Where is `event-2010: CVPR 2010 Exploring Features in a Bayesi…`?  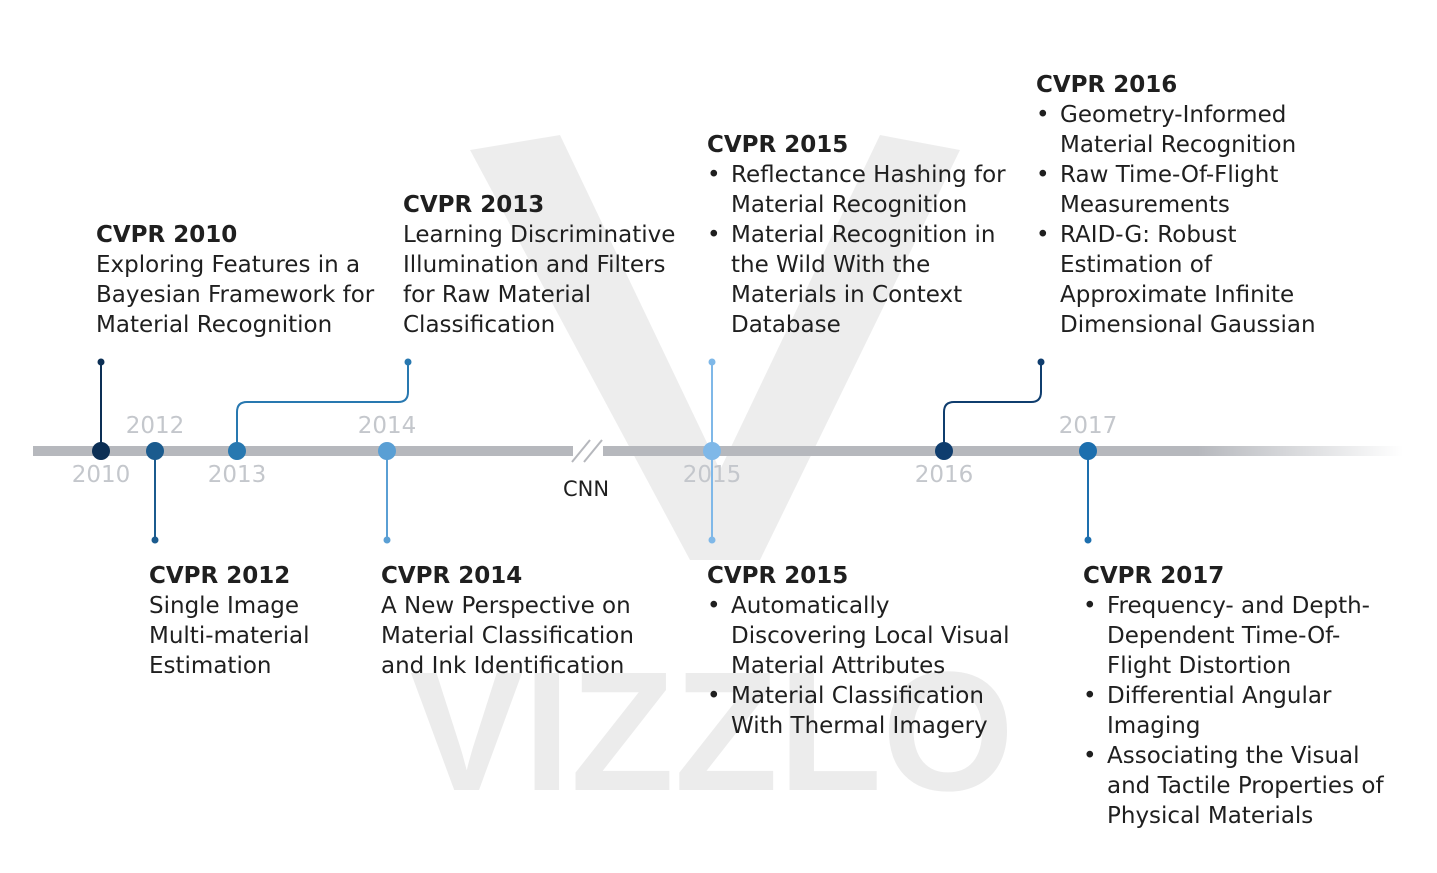 event-2010: CVPR 2010 Exploring Features in a Bayesi… is located at coordinates (246, 280).